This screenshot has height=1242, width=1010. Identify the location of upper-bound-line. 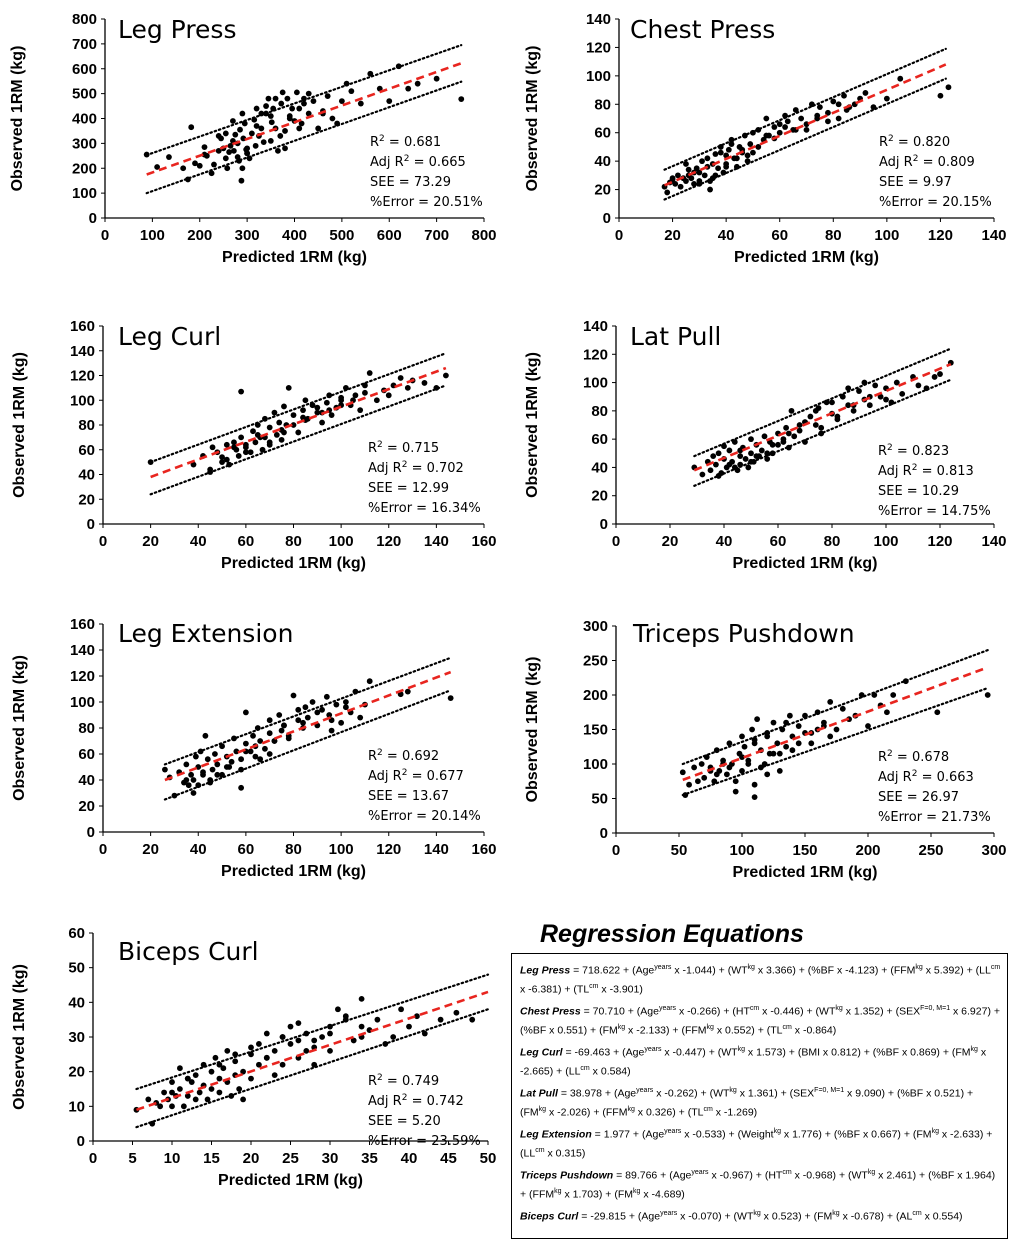
(307, 711).